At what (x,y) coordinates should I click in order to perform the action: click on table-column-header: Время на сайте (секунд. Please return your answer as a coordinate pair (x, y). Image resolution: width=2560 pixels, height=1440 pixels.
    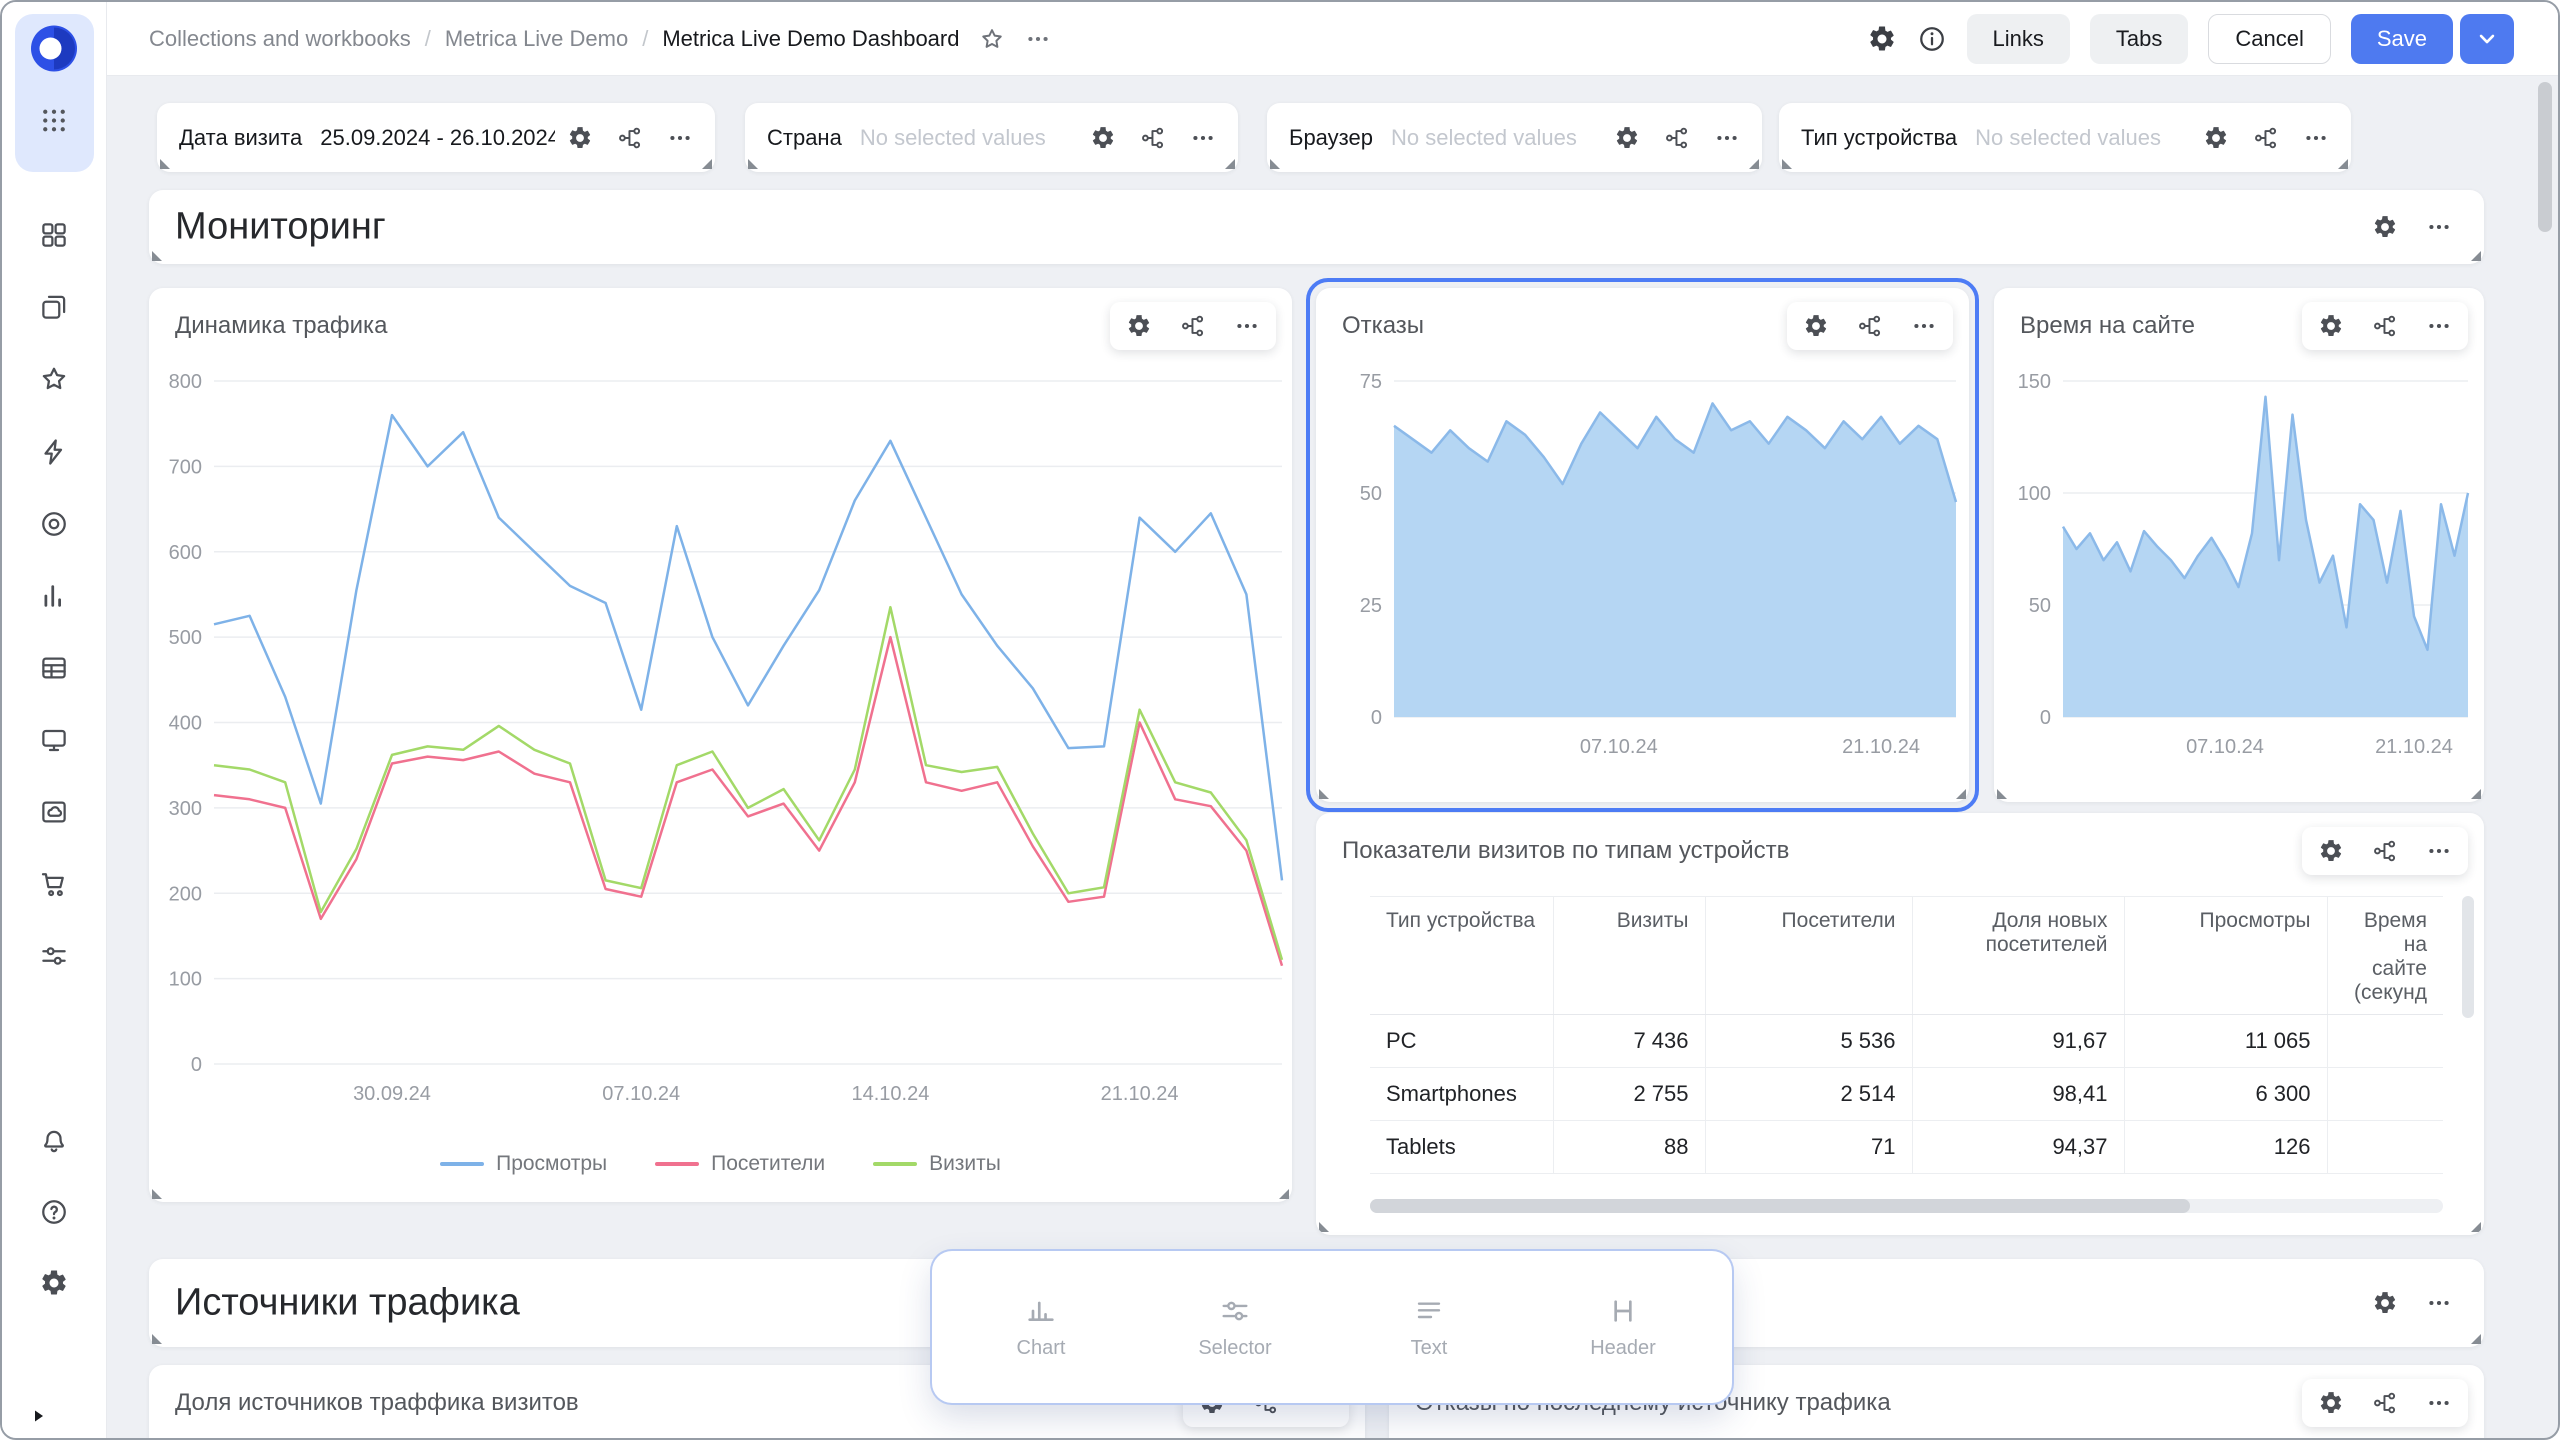
    Looking at the image, I should click on (2384, 955).